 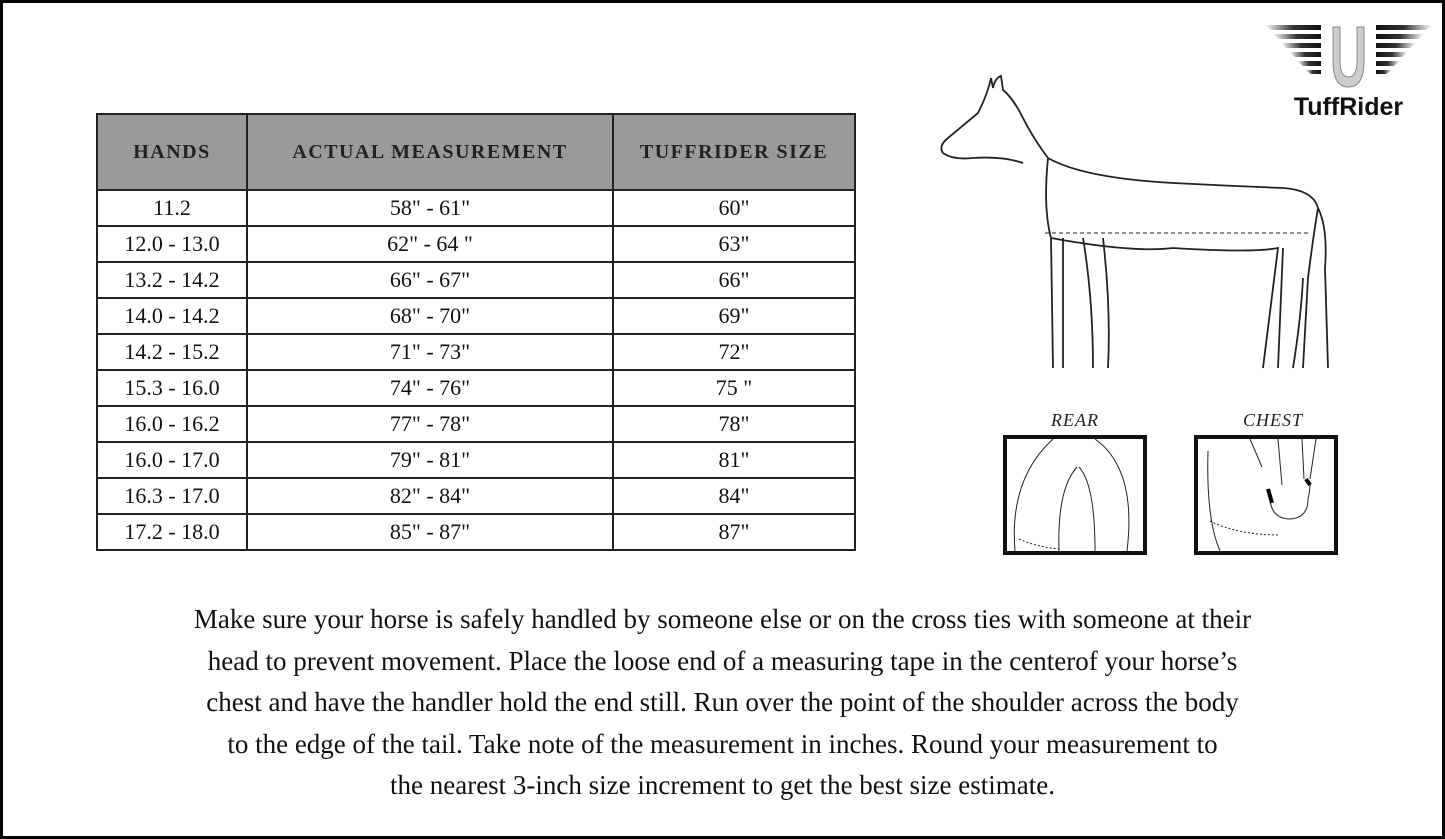 I want to click on horse-outline-illustration, so click(x=1134, y=221).